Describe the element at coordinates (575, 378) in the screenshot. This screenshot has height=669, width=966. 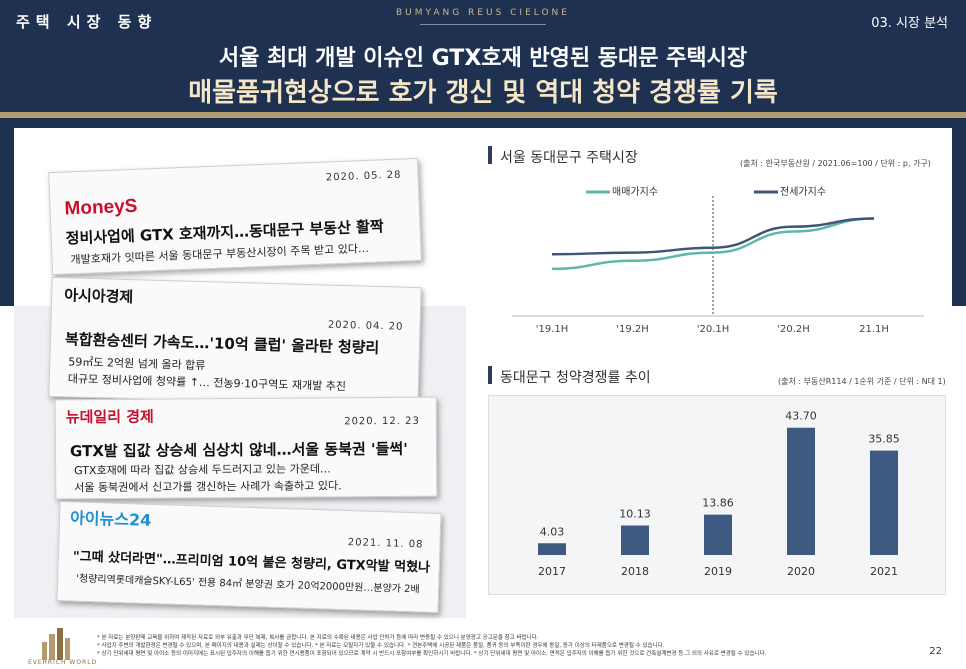
I see `bar-section-title: 동대문구 청약경쟁률 추이` at that location.